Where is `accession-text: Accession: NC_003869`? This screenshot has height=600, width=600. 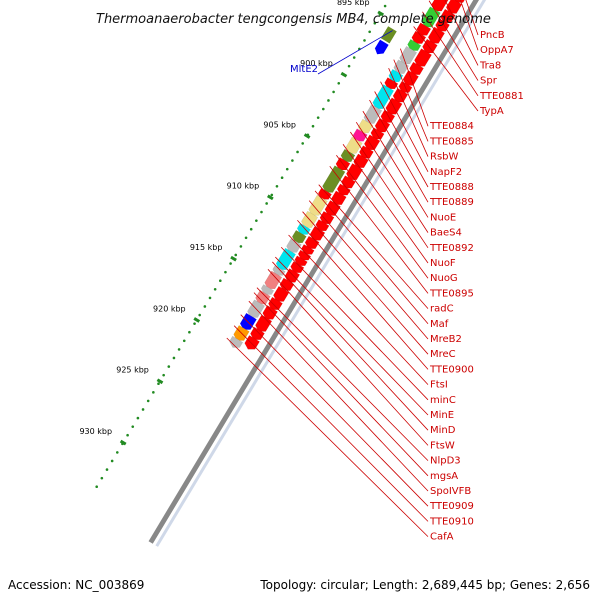
accession-text: Accession: NC_003869 is located at coordinates (76, 585).